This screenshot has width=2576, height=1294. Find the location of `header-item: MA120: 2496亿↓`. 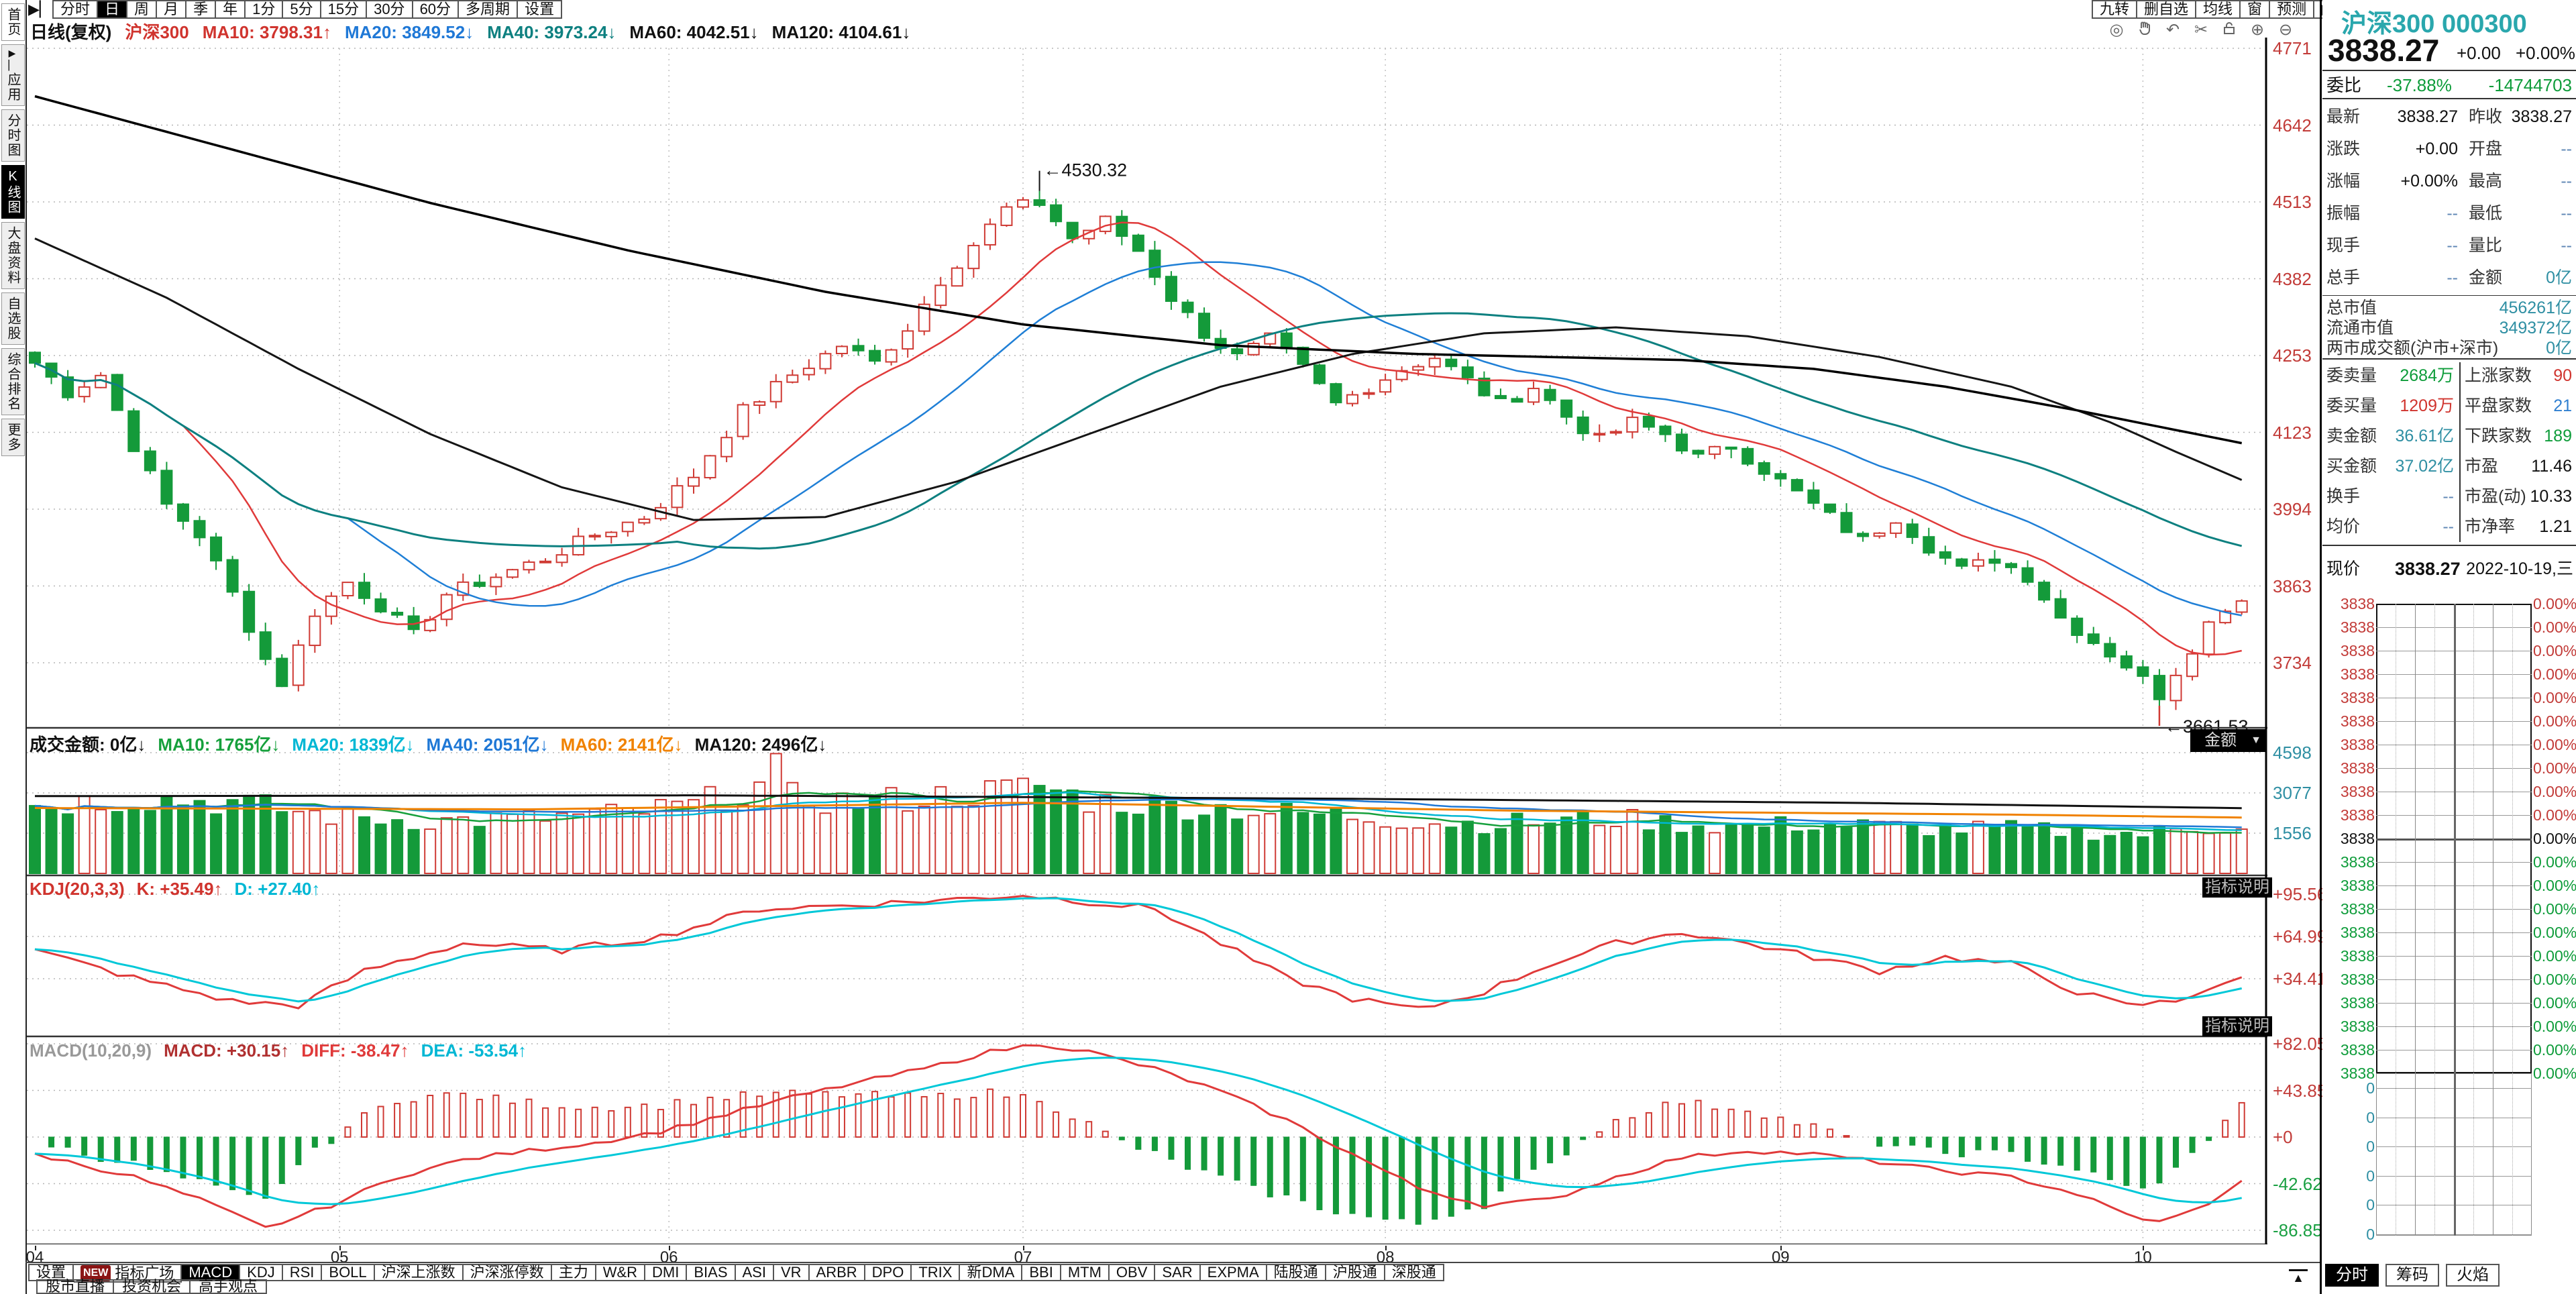

header-item: MA120: 2496亿↓ is located at coordinates (760, 745).